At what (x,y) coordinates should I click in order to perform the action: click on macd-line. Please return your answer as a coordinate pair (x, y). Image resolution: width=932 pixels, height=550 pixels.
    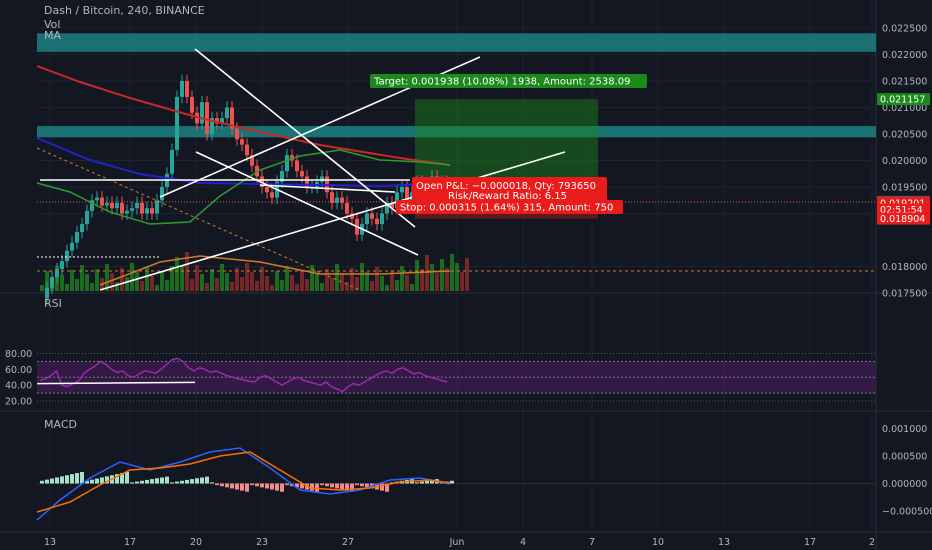
    Looking at the image, I should click on (243, 484).